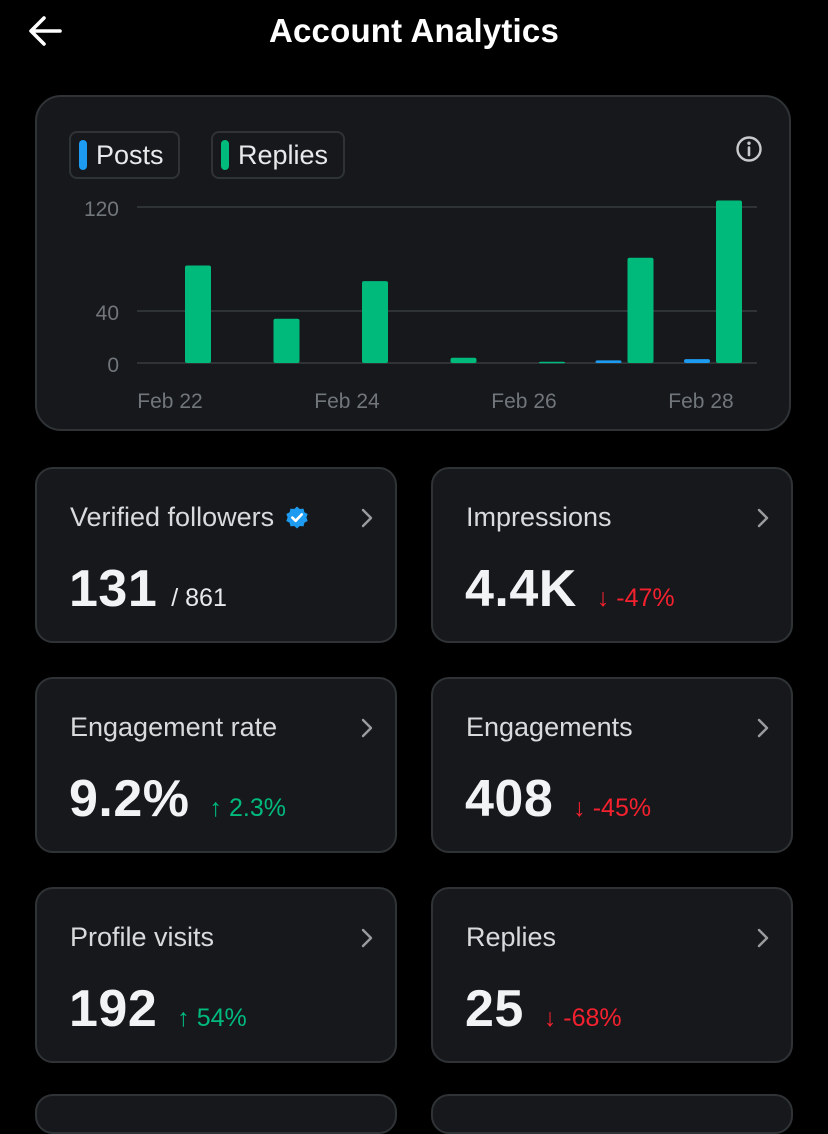 Image resolution: width=828 pixels, height=1134 pixels. I want to click on stat-value: 25, so click(494, 1009).